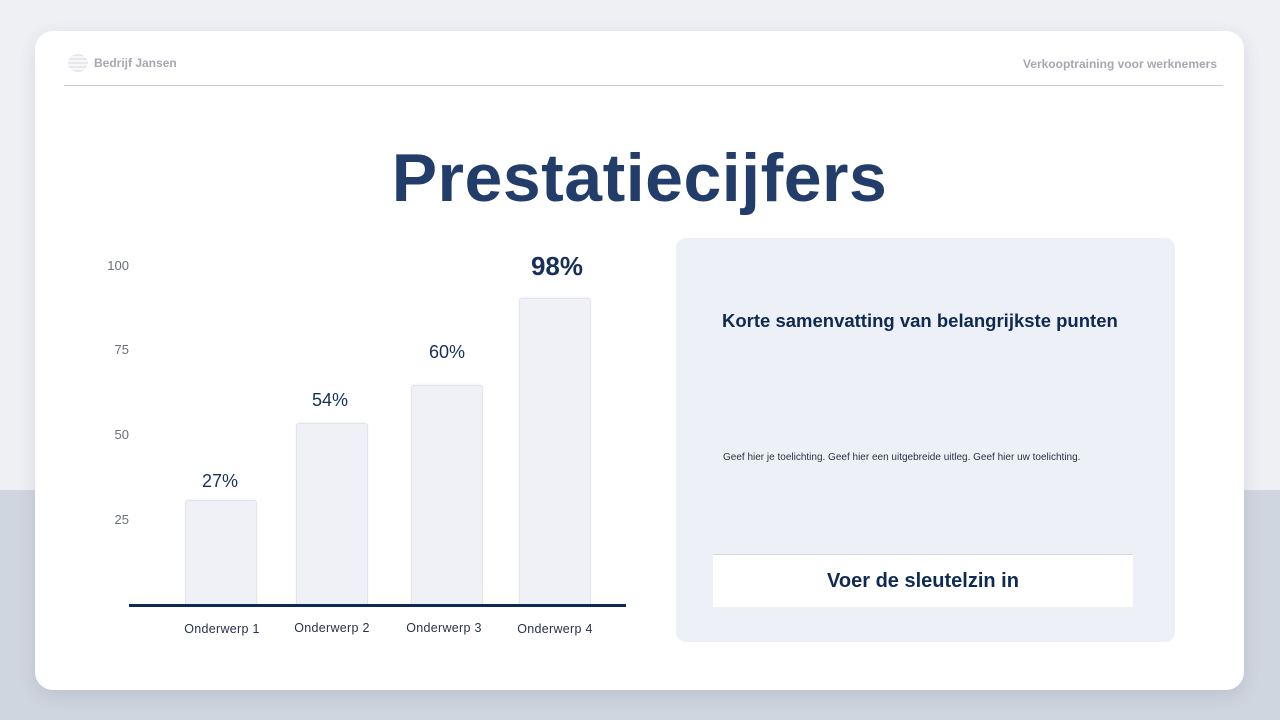 The height and width of the screenshot is (720, 1280). I want to click on y-tick-100: 100, so click(118, 265).